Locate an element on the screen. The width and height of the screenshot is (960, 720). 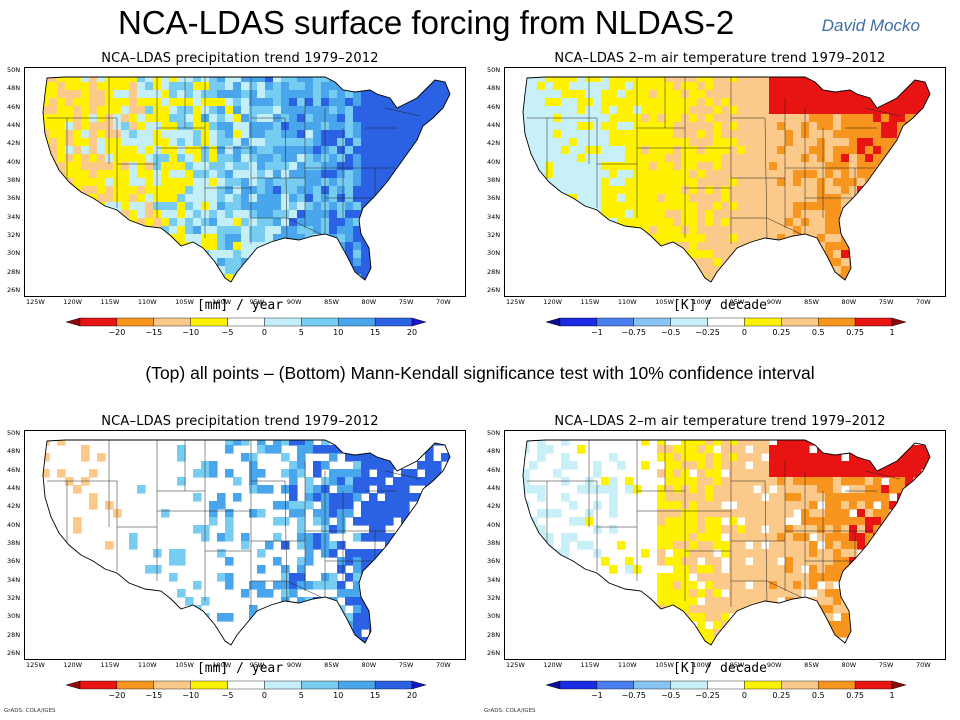
longitude-tick-label: 110W is located at coordinates (147, 665).